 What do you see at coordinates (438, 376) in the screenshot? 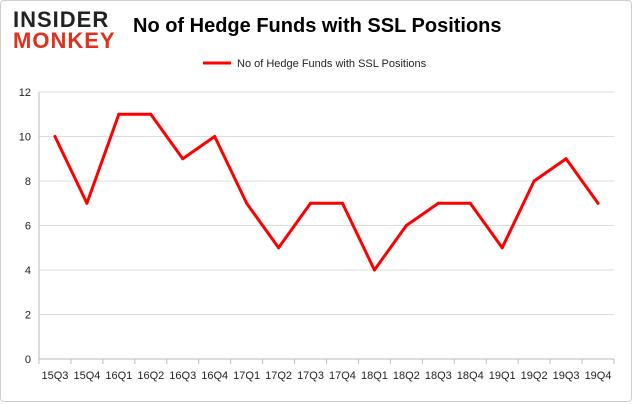
I see `x-tick-label: 18Q3` at bounding box center [438, 376].